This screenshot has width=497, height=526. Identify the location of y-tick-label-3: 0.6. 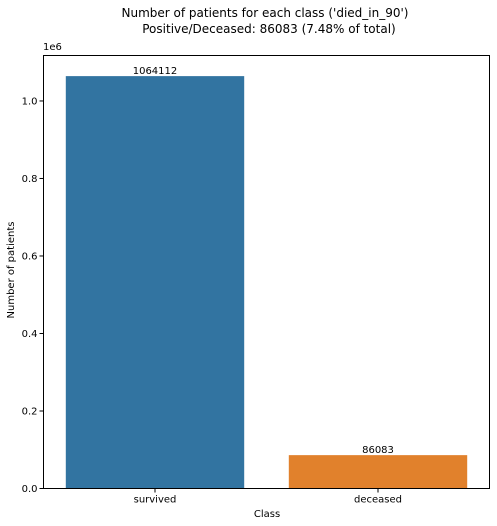
(30, 256).